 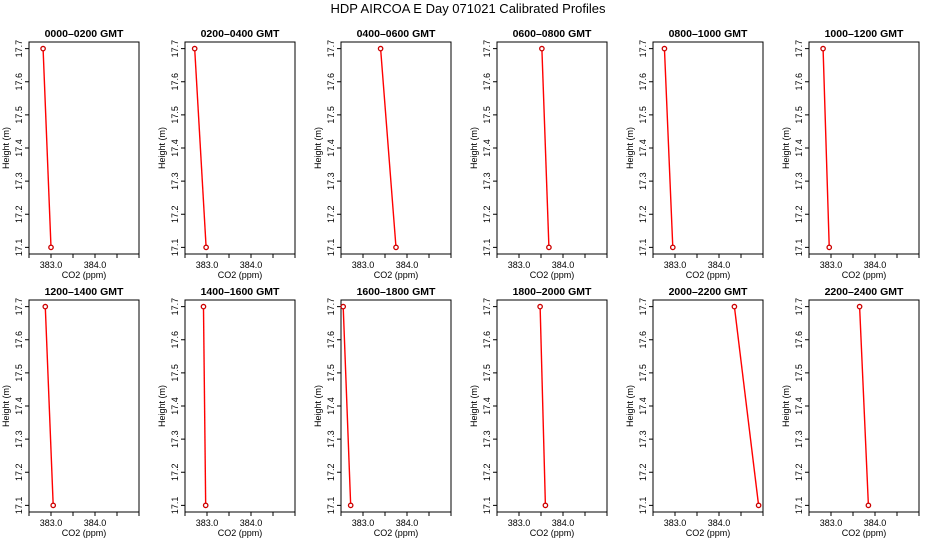 I want to click on panel-title: 2000–2200 GMT, so click(x=708, y=292).